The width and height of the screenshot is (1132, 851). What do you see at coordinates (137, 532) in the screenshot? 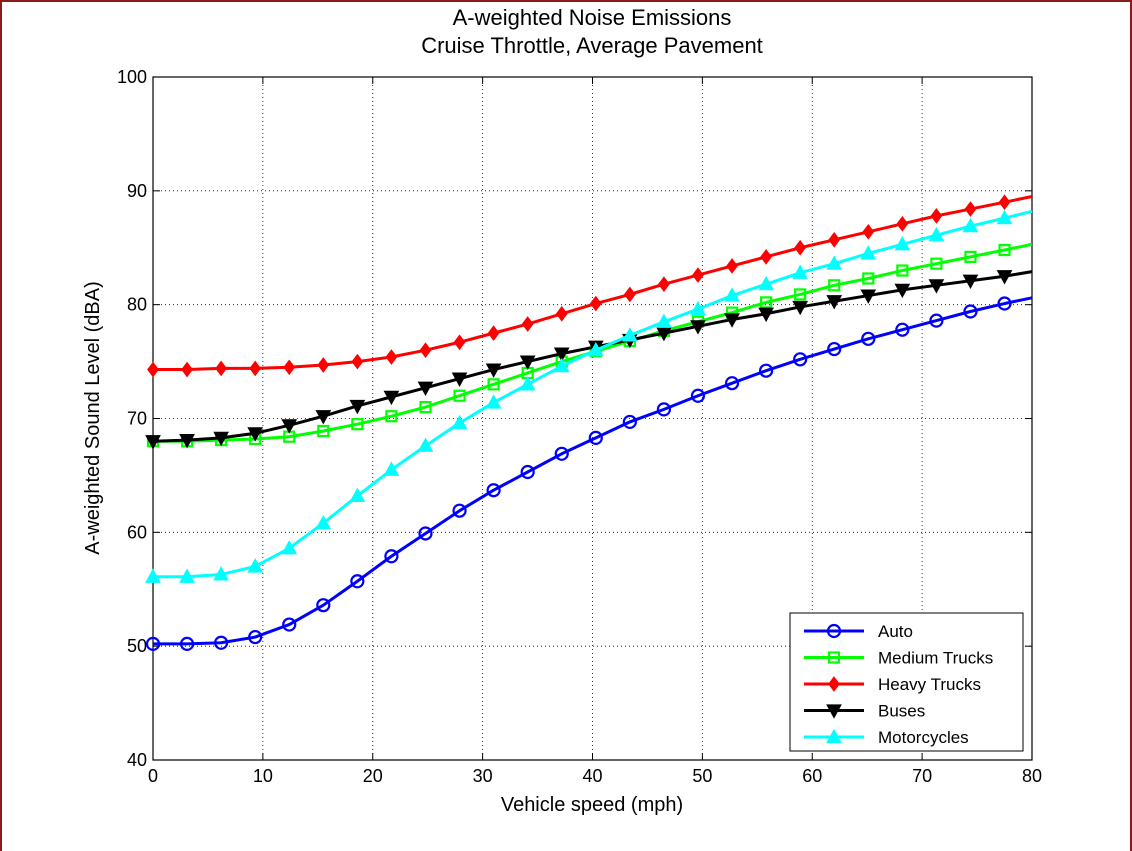
I see `y-tick-label: 60` at bounding box center [137, 532].